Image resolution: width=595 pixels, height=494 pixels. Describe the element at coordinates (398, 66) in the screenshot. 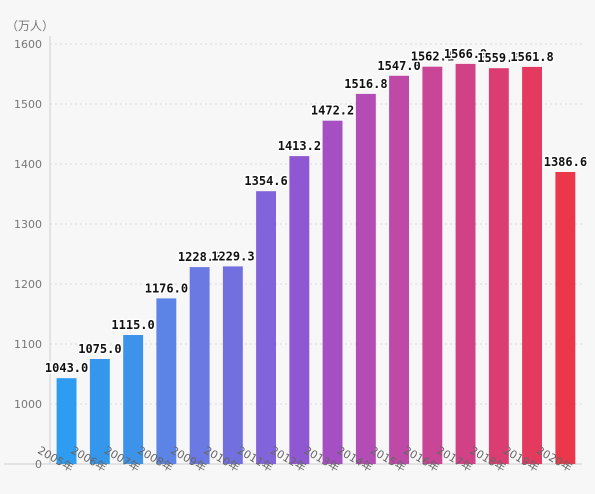

I see `data-label: 1547.0` at that location.